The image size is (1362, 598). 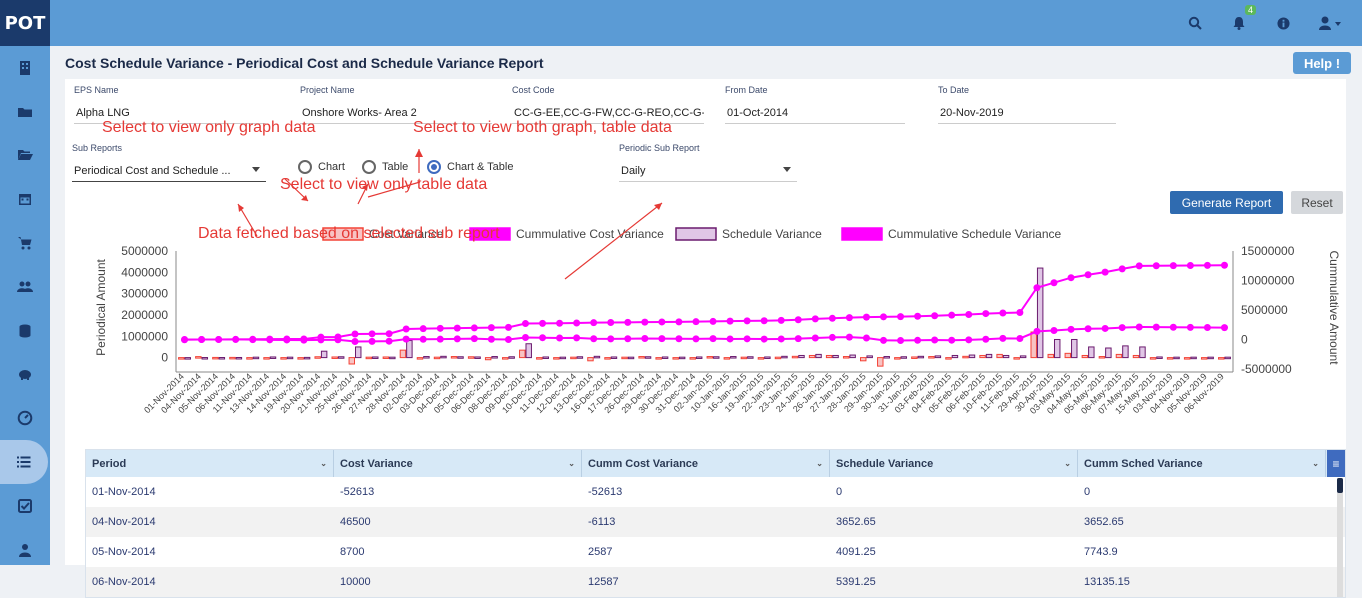 I want to click on folder-icon, so click(x=25, y=112).